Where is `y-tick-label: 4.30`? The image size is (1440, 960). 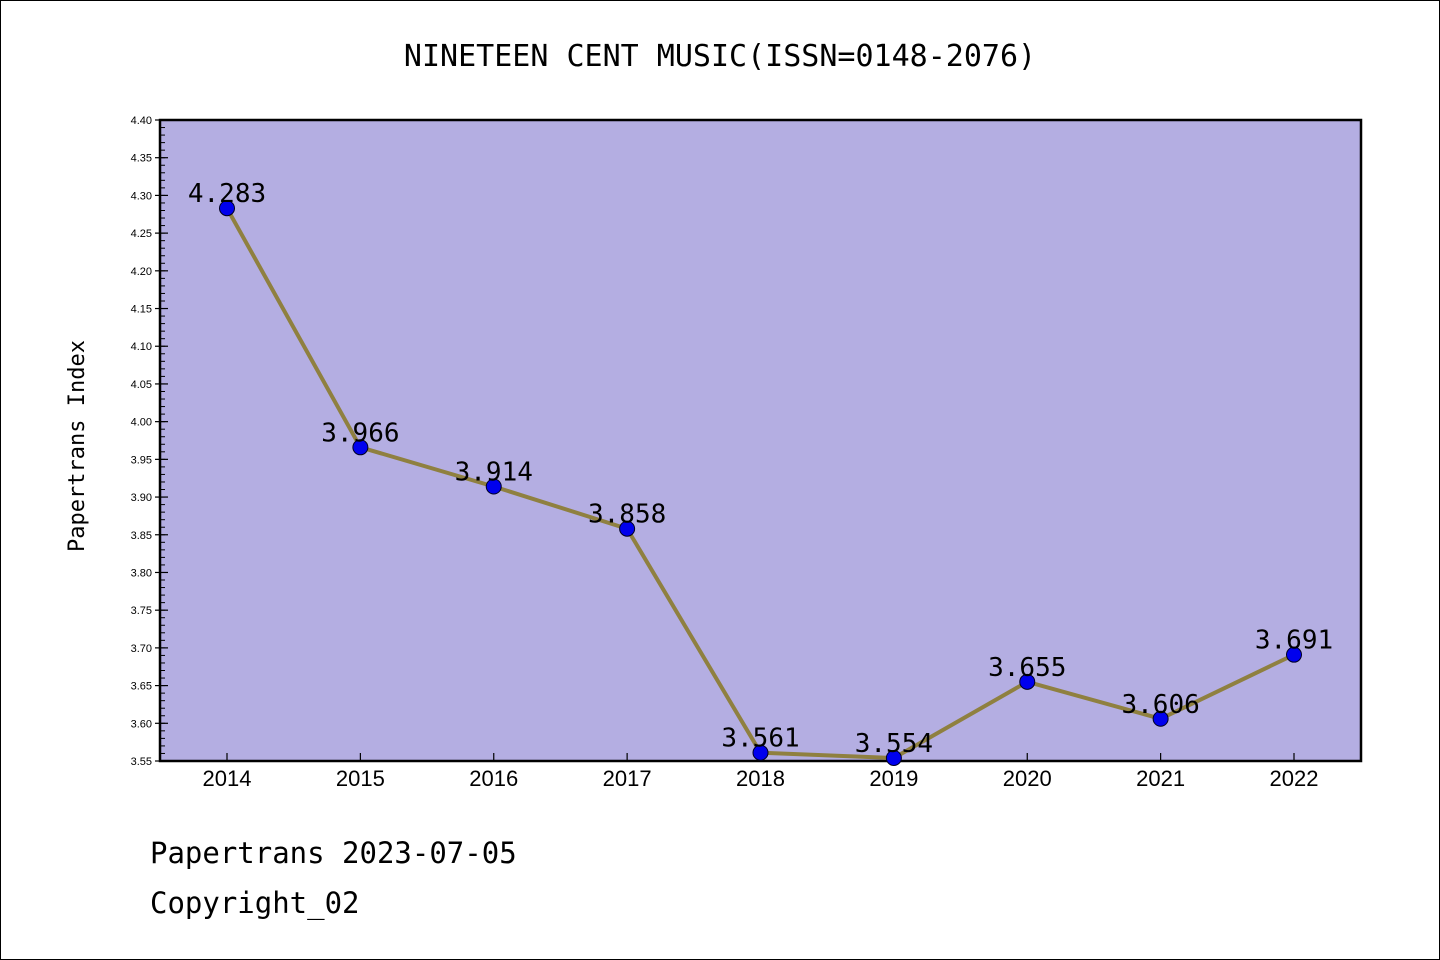
y-tick-label: 4.30 is located at coordinates (141, 196).